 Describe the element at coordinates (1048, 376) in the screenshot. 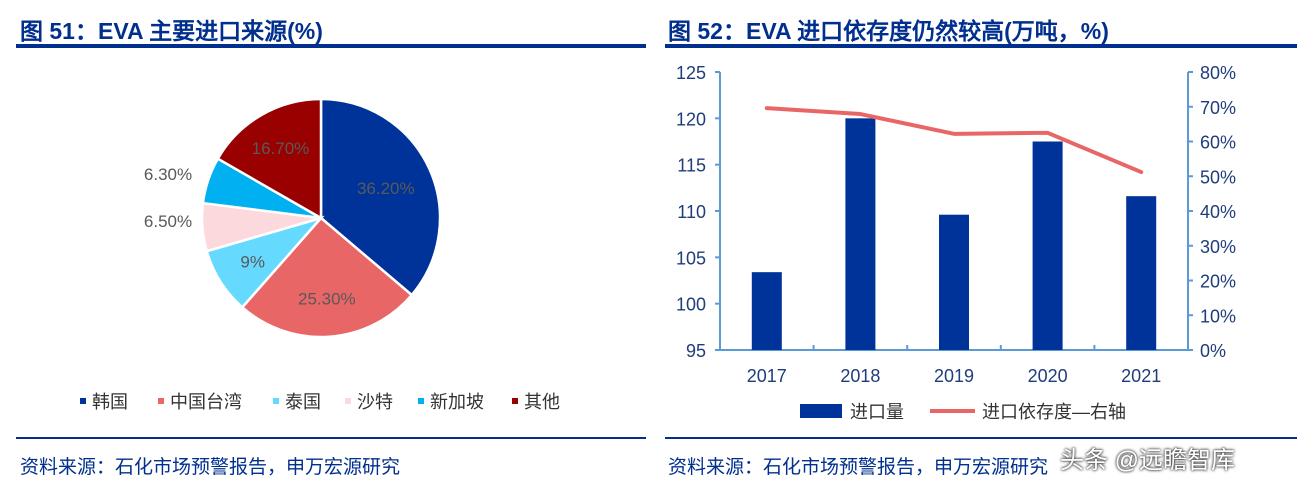

I see `x-tick-label: 2020` at that location.